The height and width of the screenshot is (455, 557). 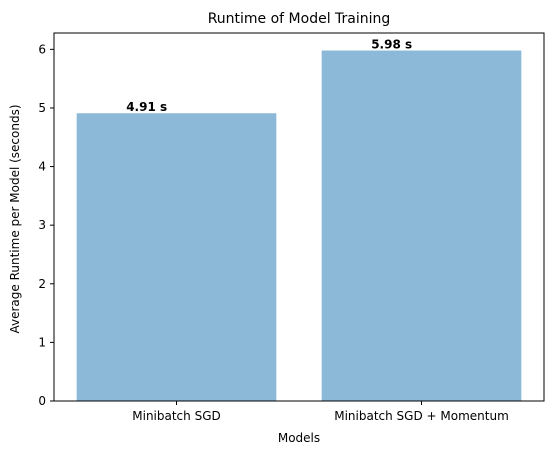 I want to click on chart-title: Runtime of Model Training, so click(x=299, y=19).